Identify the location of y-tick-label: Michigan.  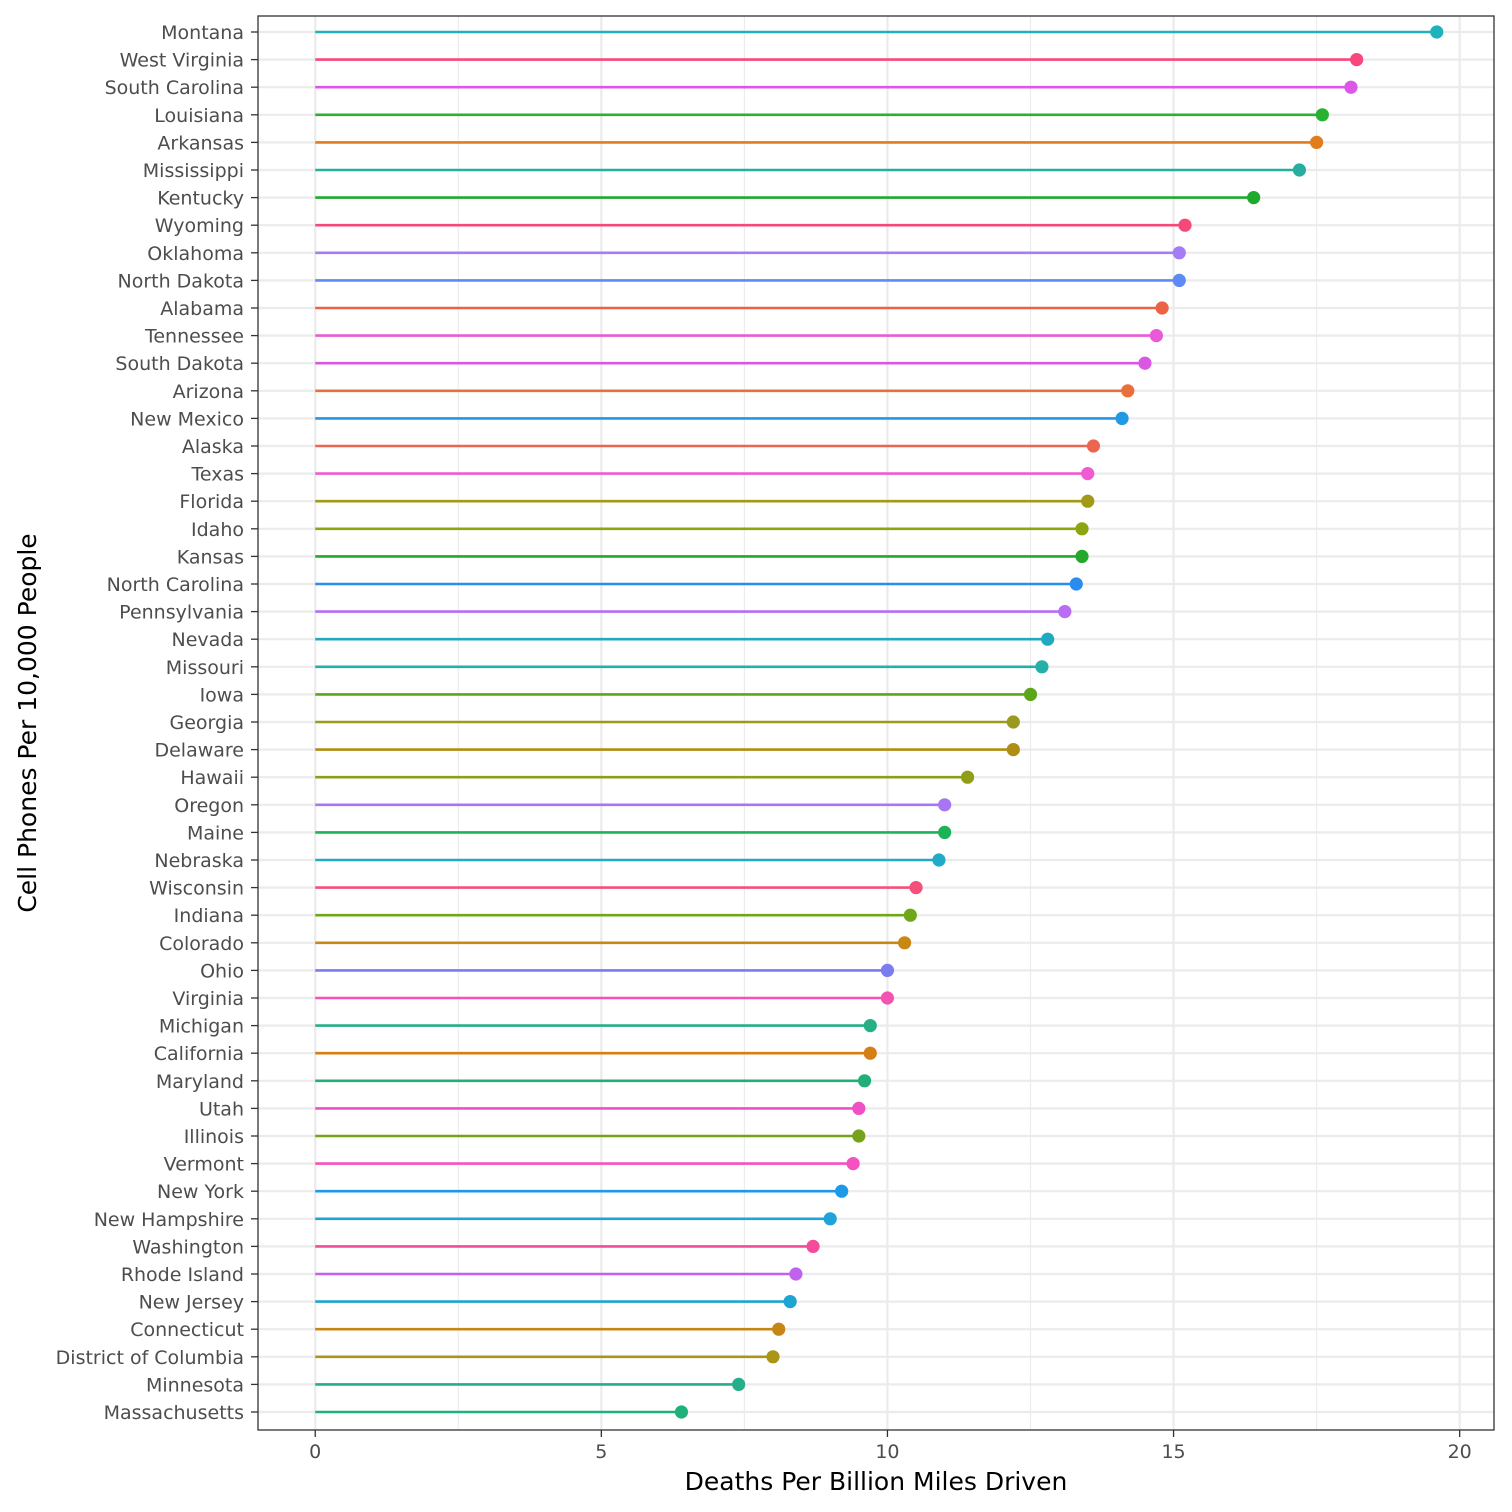
(201, 1027).